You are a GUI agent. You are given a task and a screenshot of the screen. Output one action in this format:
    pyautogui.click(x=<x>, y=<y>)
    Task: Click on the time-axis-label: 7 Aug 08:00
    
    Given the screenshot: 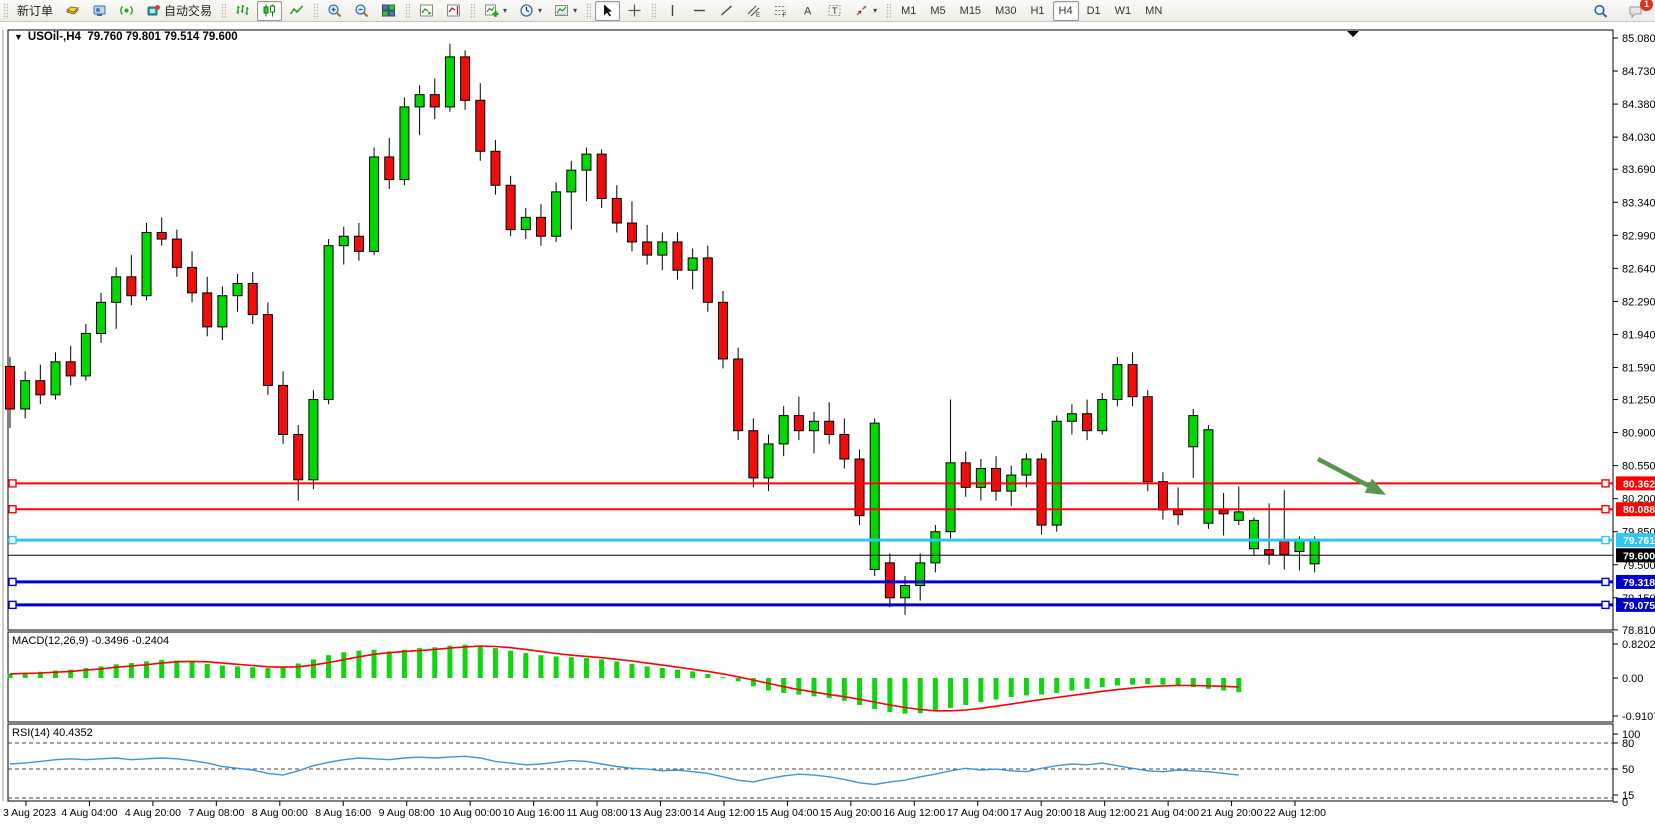 What is the action you would take?
    pyautogui.click(x=216, y=813)
    